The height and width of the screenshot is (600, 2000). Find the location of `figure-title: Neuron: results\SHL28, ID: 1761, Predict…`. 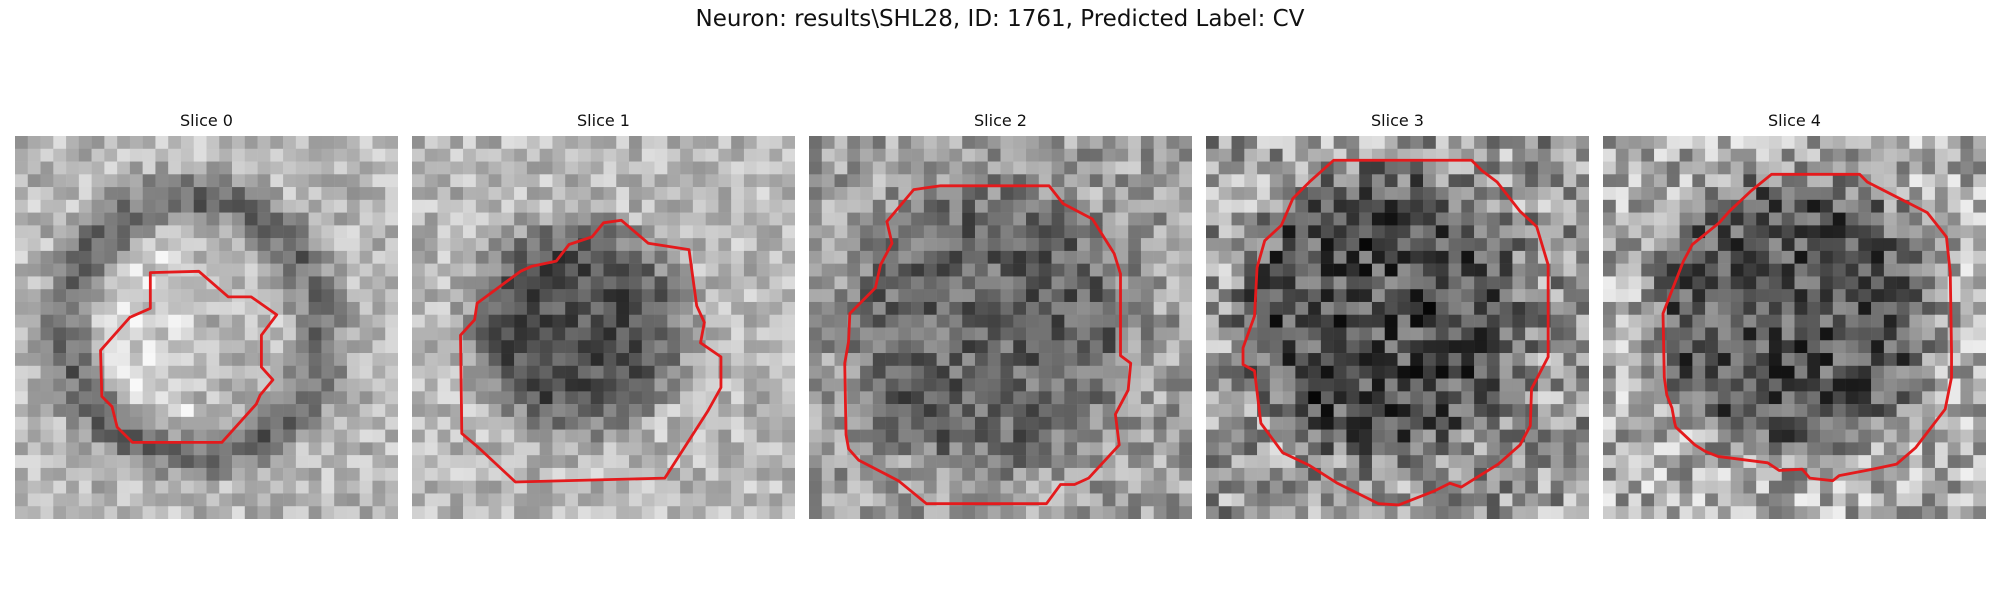

figure-title: Neuron: results\SHL28, ID: 1761, Predict… is located at coordinates (1000, 19).